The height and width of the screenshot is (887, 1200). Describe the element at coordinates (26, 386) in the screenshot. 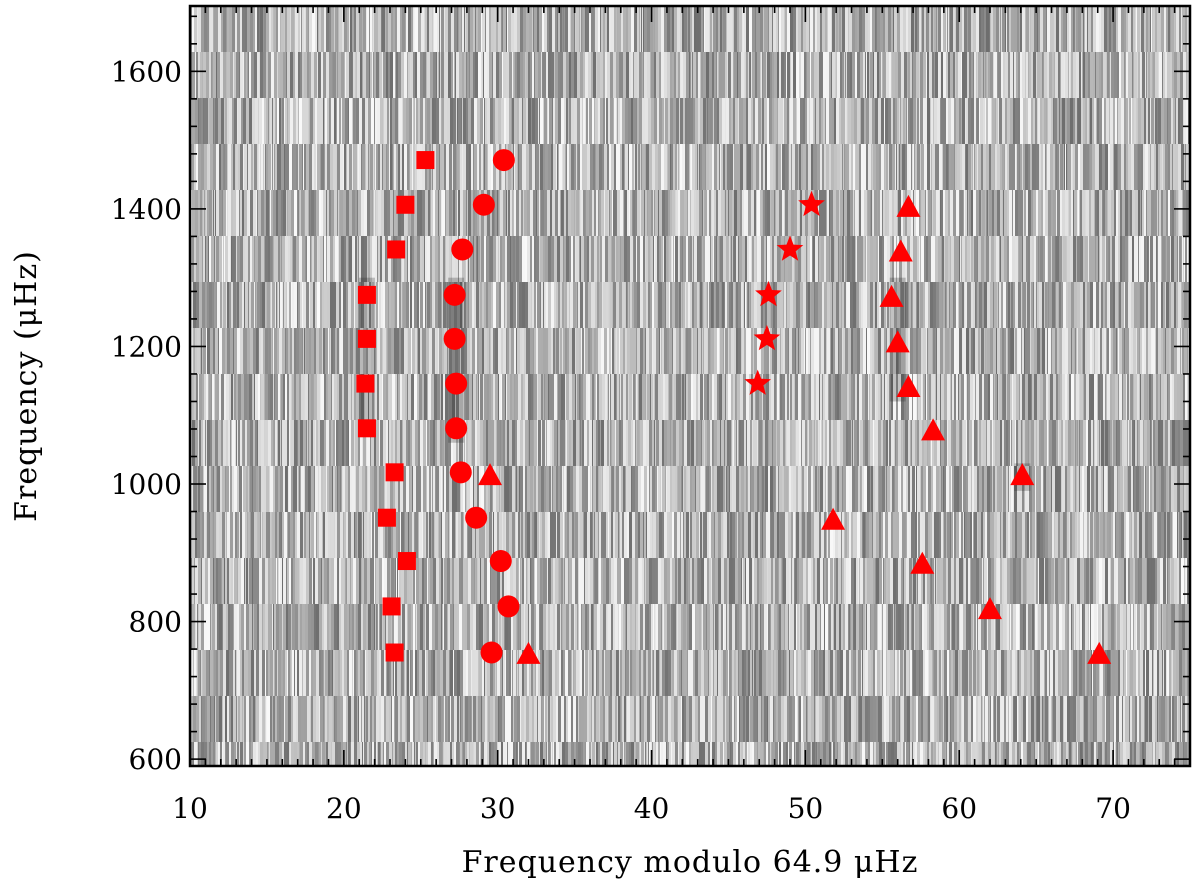

I see `y-axis-title: Frequency (μHz)` at that location.